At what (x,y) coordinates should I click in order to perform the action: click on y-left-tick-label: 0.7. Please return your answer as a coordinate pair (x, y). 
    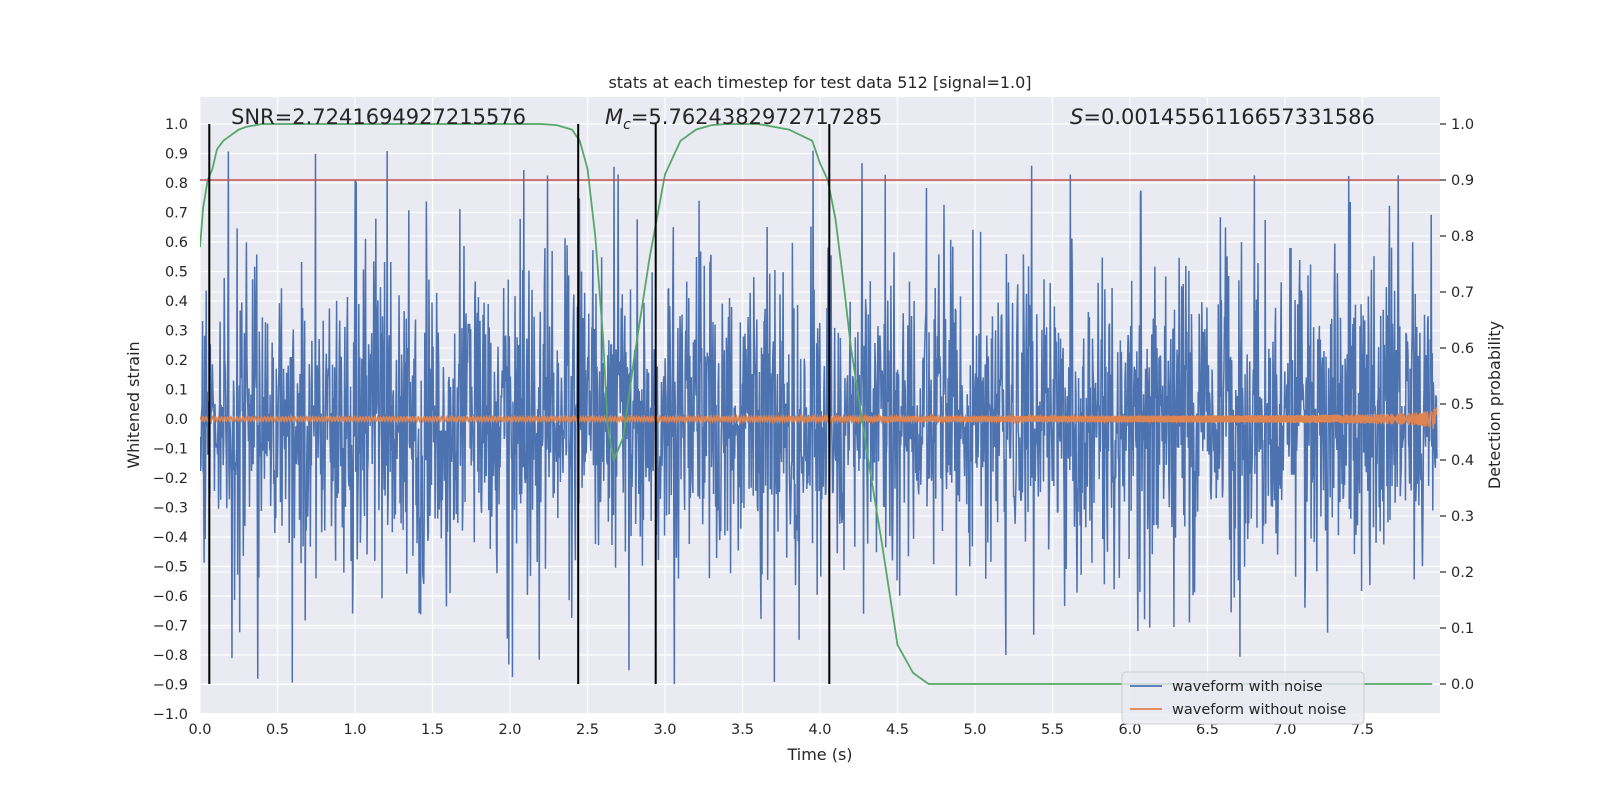
    Looking at the image, I should click on (176, 214).